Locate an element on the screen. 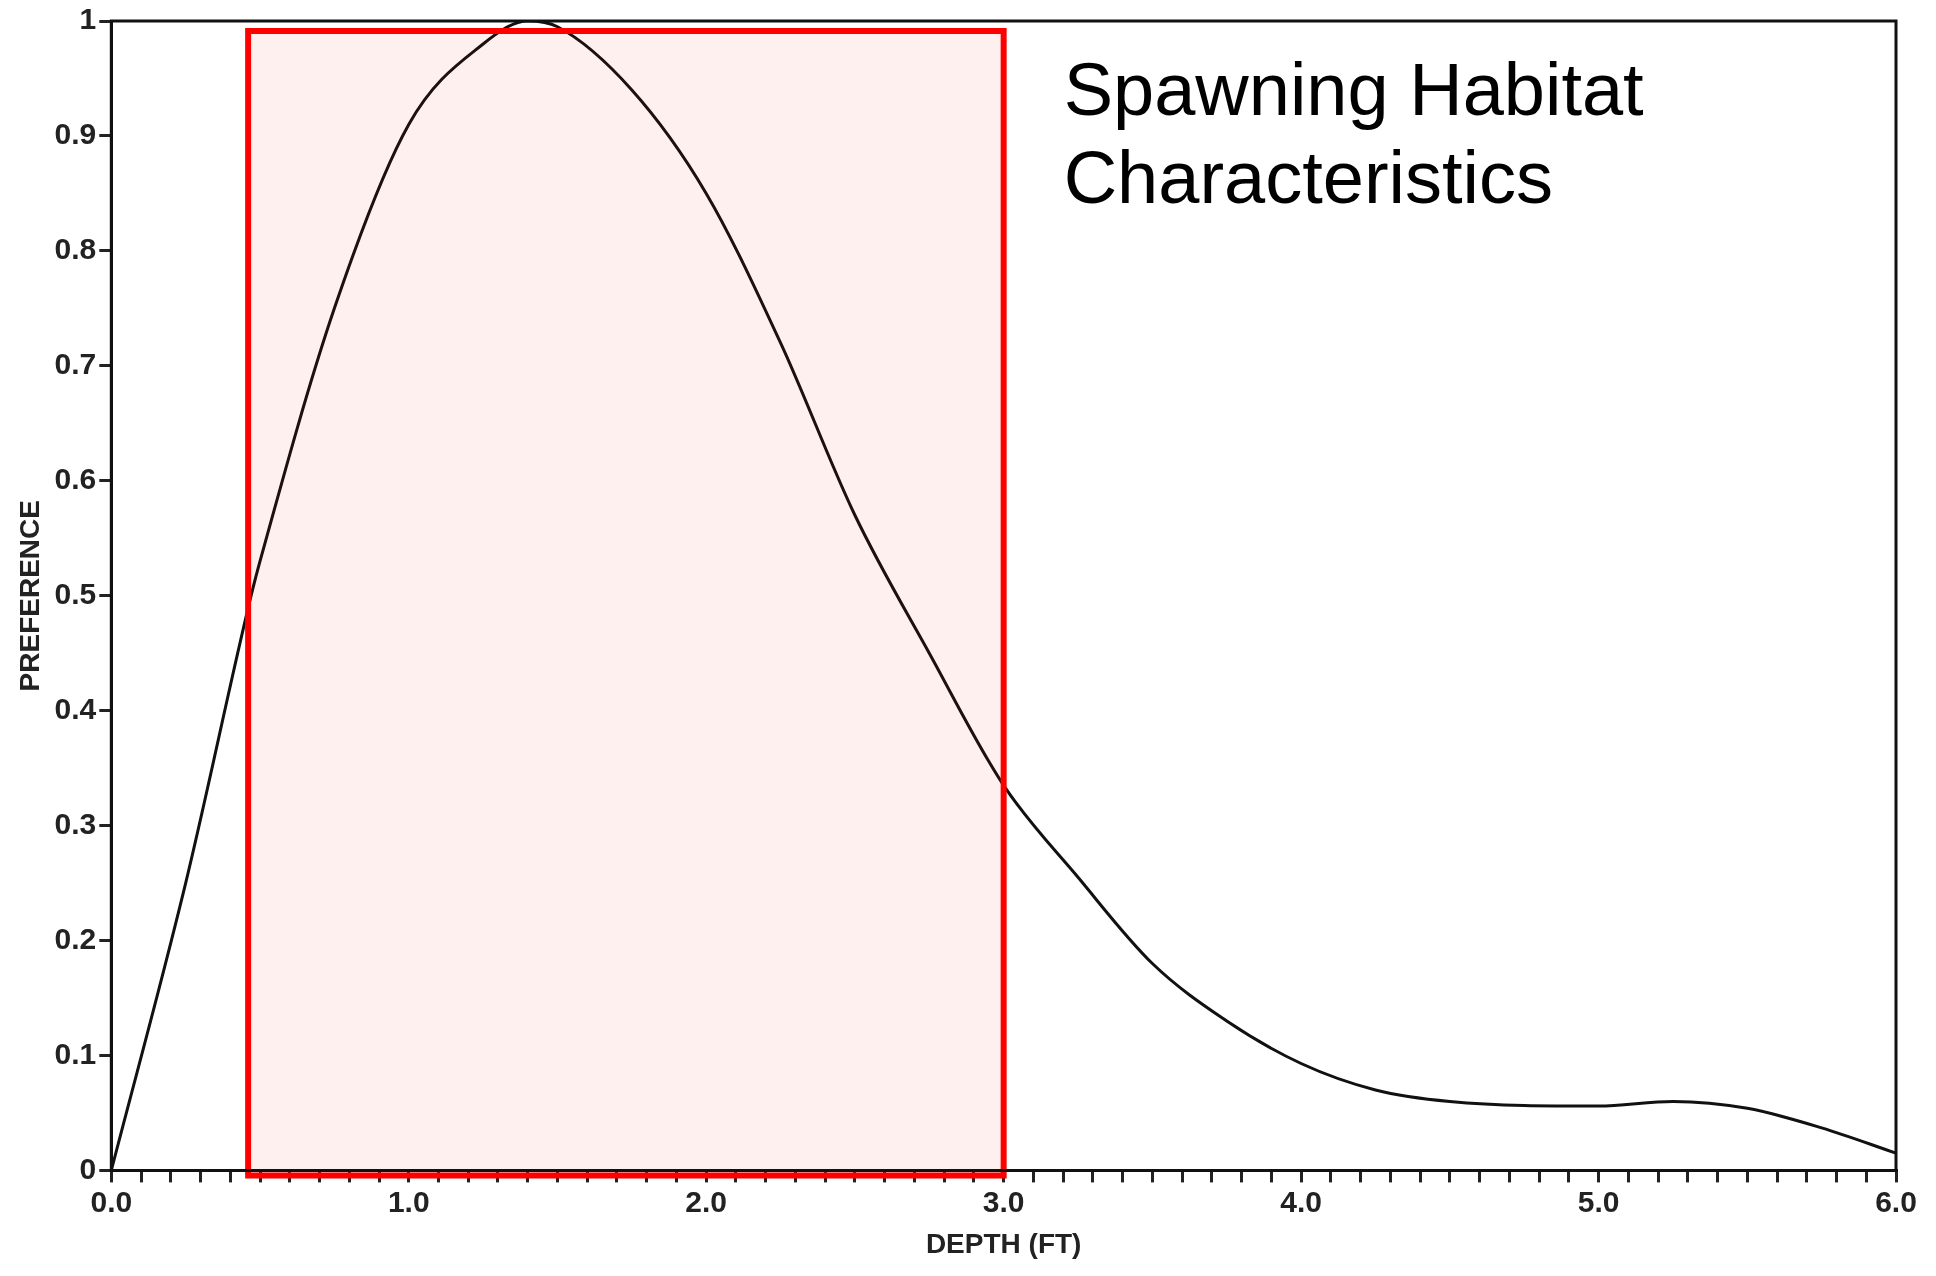  y-tick-label: 0 is located at coordinates (88, 1168).